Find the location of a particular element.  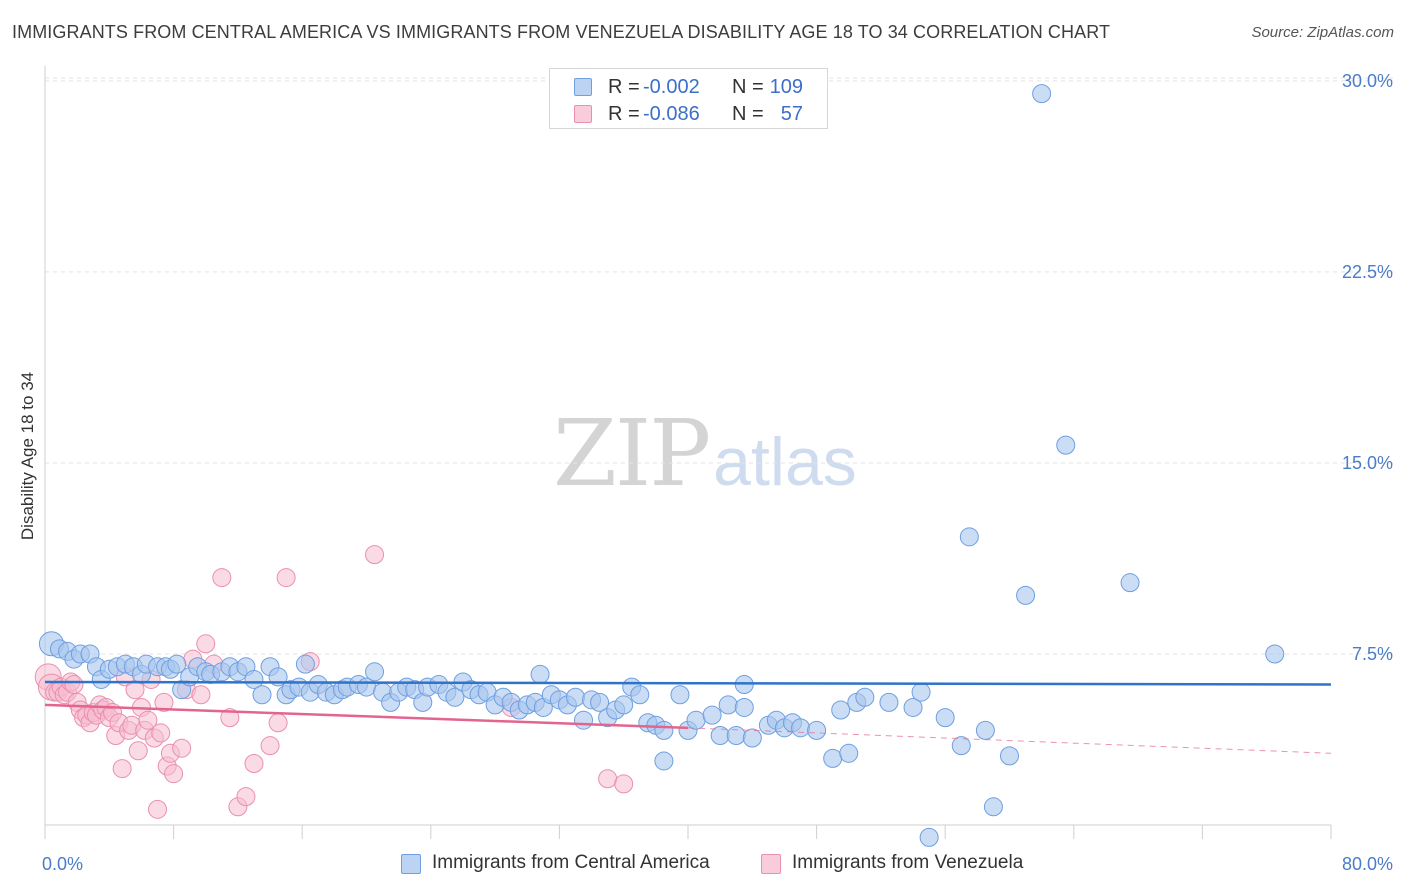

correlation-legend: R = -0.002 N = 109 R = -0.086 N = 57 is located at coordinates (688, 98).